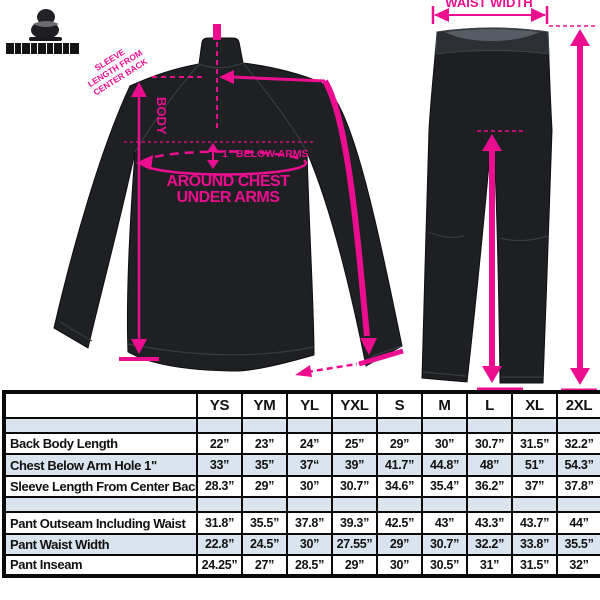  What do you see at coordinates (229, 181) in the screenshot?
I see `chest-label-line1: AROUND CHEST` at bounding box center [229, 181].